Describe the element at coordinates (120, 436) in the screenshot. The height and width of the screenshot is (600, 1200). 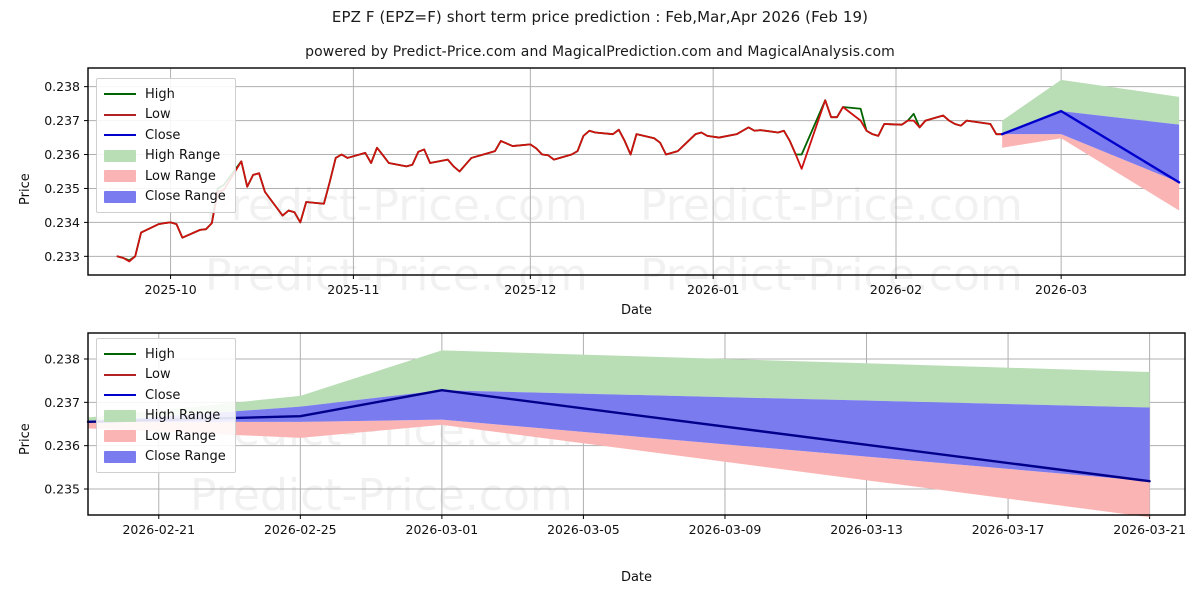
I see `detail-legend-swatch-low-range` at that location.